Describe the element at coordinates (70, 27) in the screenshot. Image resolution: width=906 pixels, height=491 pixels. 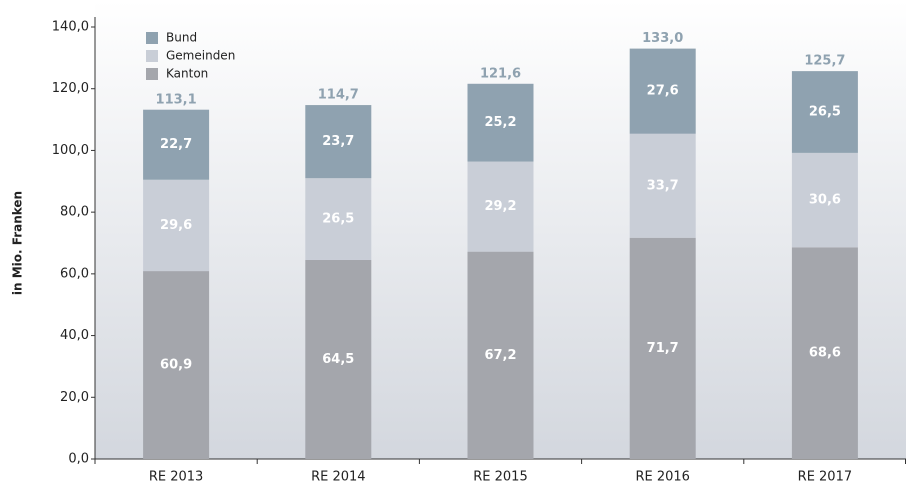
I see `y-tick-label: 140,0` at that location.